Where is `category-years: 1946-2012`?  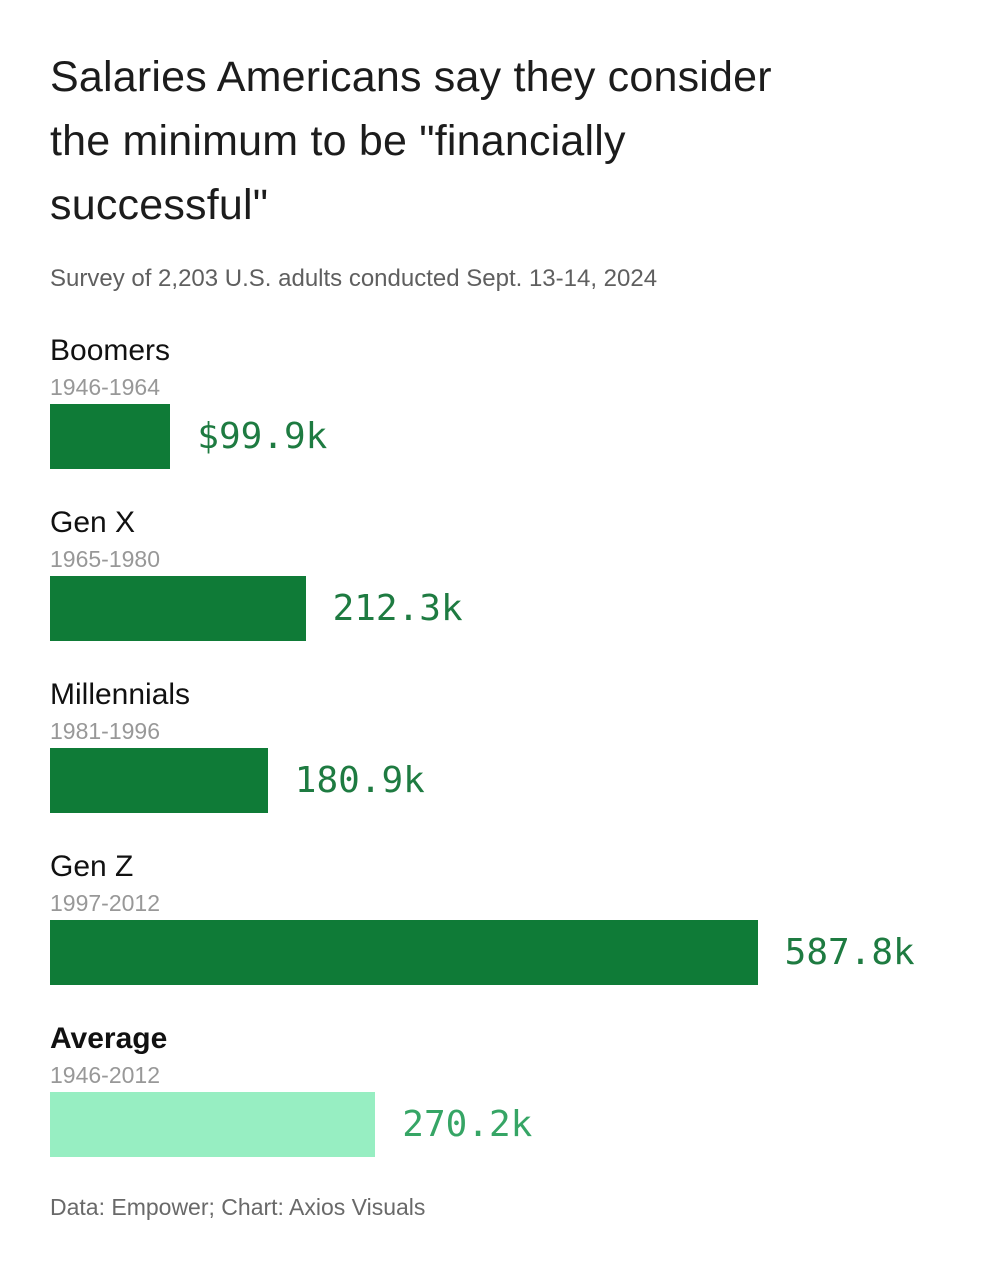 category-years: 1946-2012 is located at coordinates (105, 1075).